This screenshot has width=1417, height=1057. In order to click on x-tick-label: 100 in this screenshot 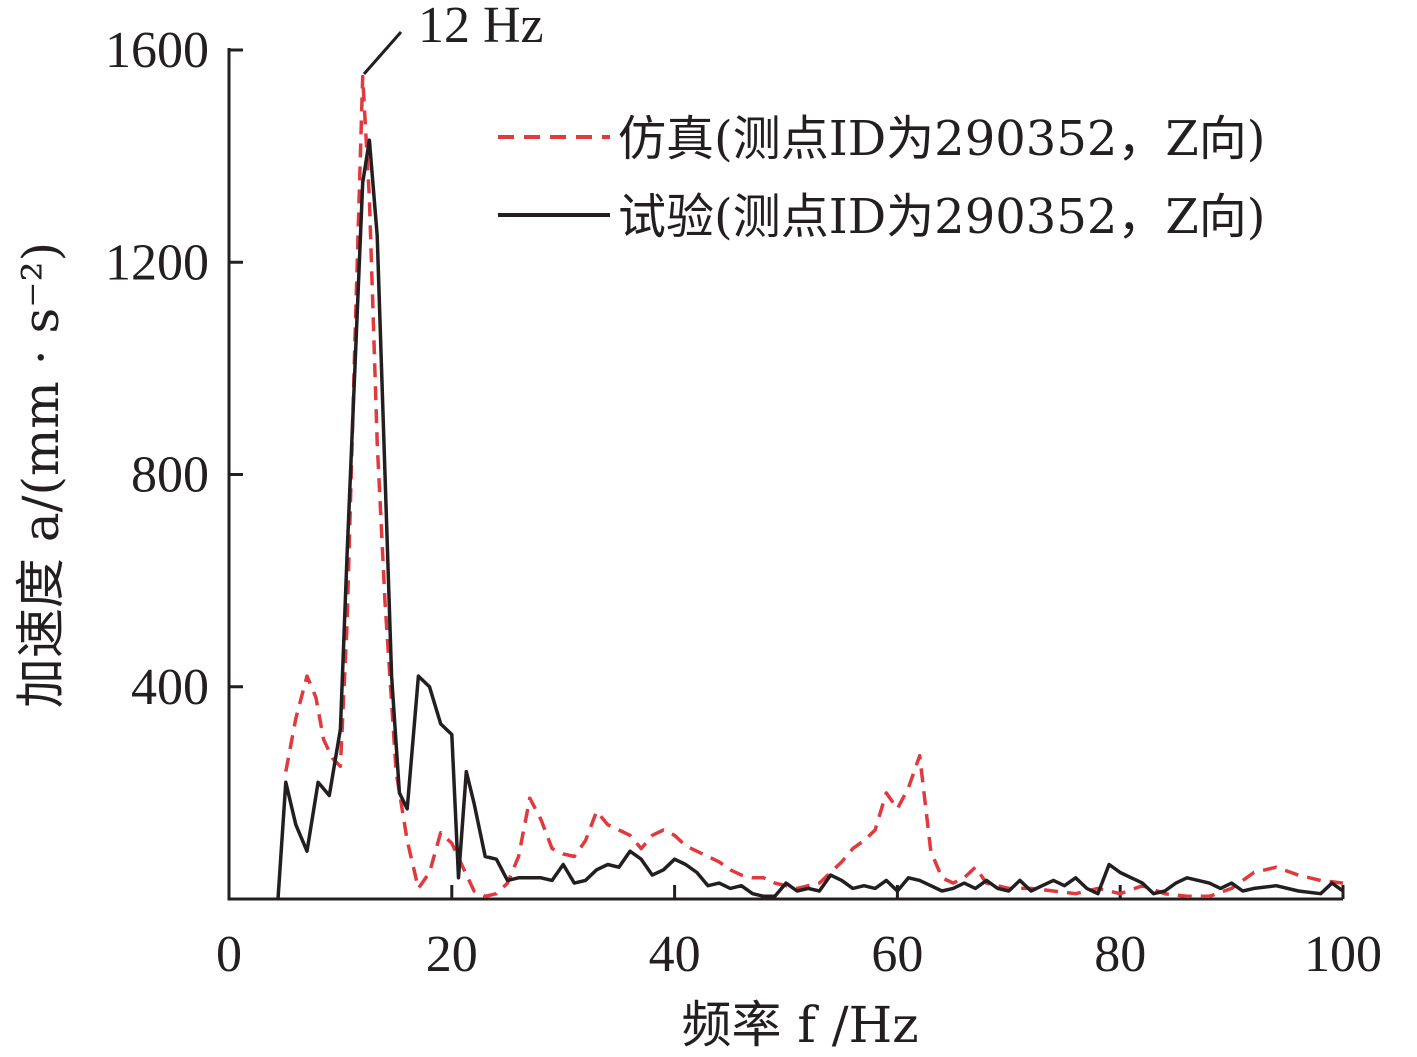, I will do `click(1343, 954)`.